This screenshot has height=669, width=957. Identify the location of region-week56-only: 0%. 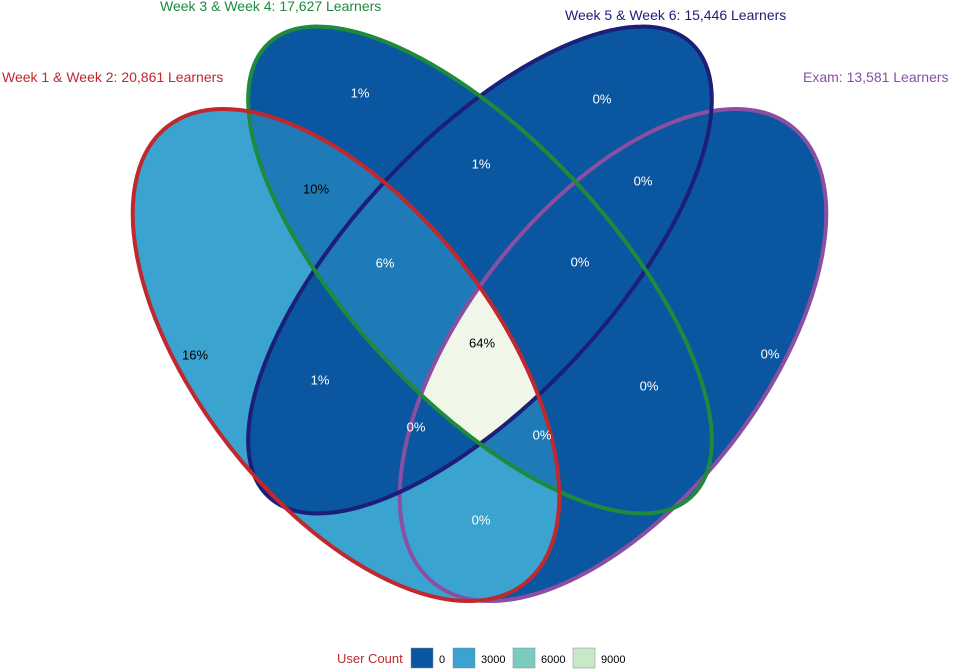
(602, 98).